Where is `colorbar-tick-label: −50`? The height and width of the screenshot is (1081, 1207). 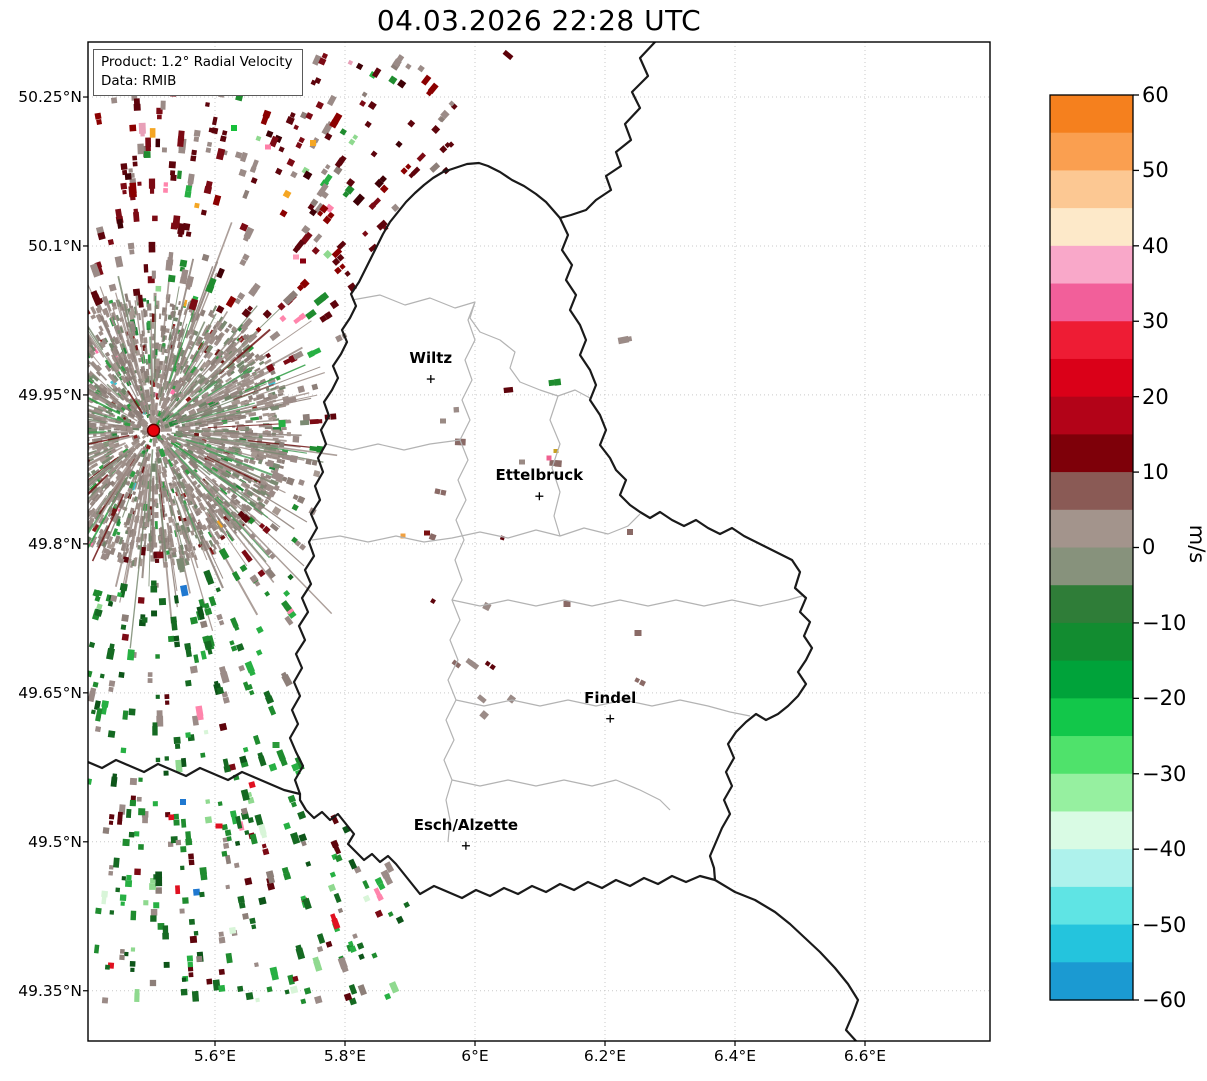
colorbar-tick-label: −50 is located at coordinates (1164, 925).